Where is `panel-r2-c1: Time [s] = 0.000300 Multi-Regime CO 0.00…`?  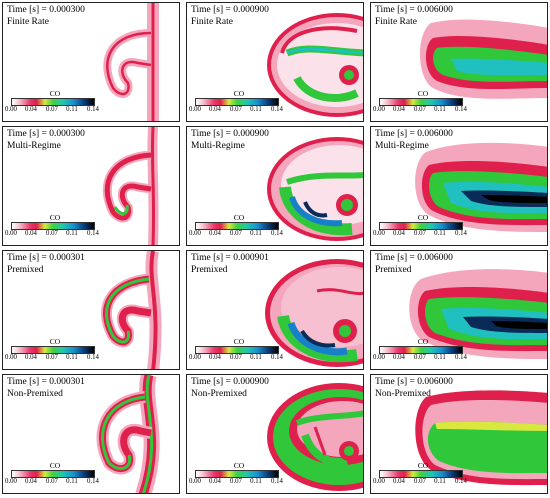 panel-r2-c1: Time [s] = 0.000300 Multi-Regime CO 0.00… is located at coordinates (91, 186).